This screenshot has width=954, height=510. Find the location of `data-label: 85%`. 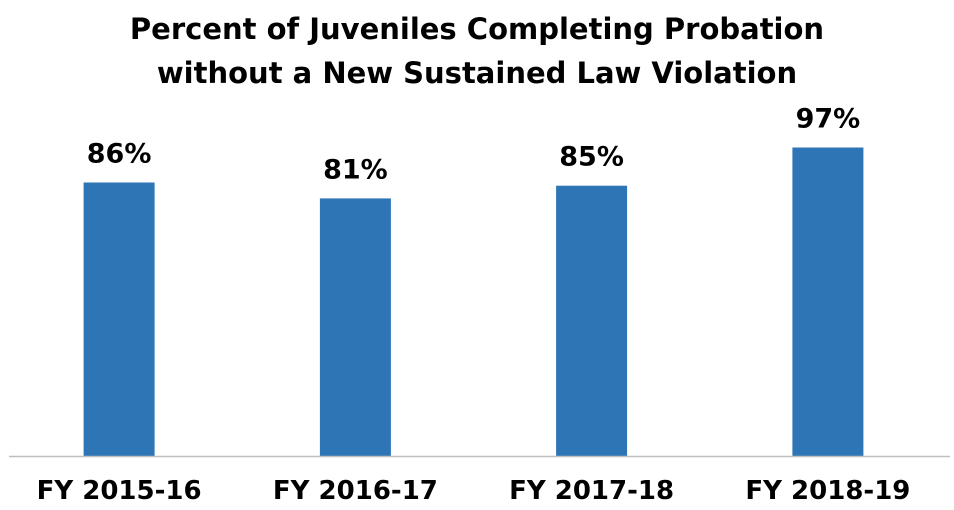

data-label: 85% is located at coordinates (591, 157).